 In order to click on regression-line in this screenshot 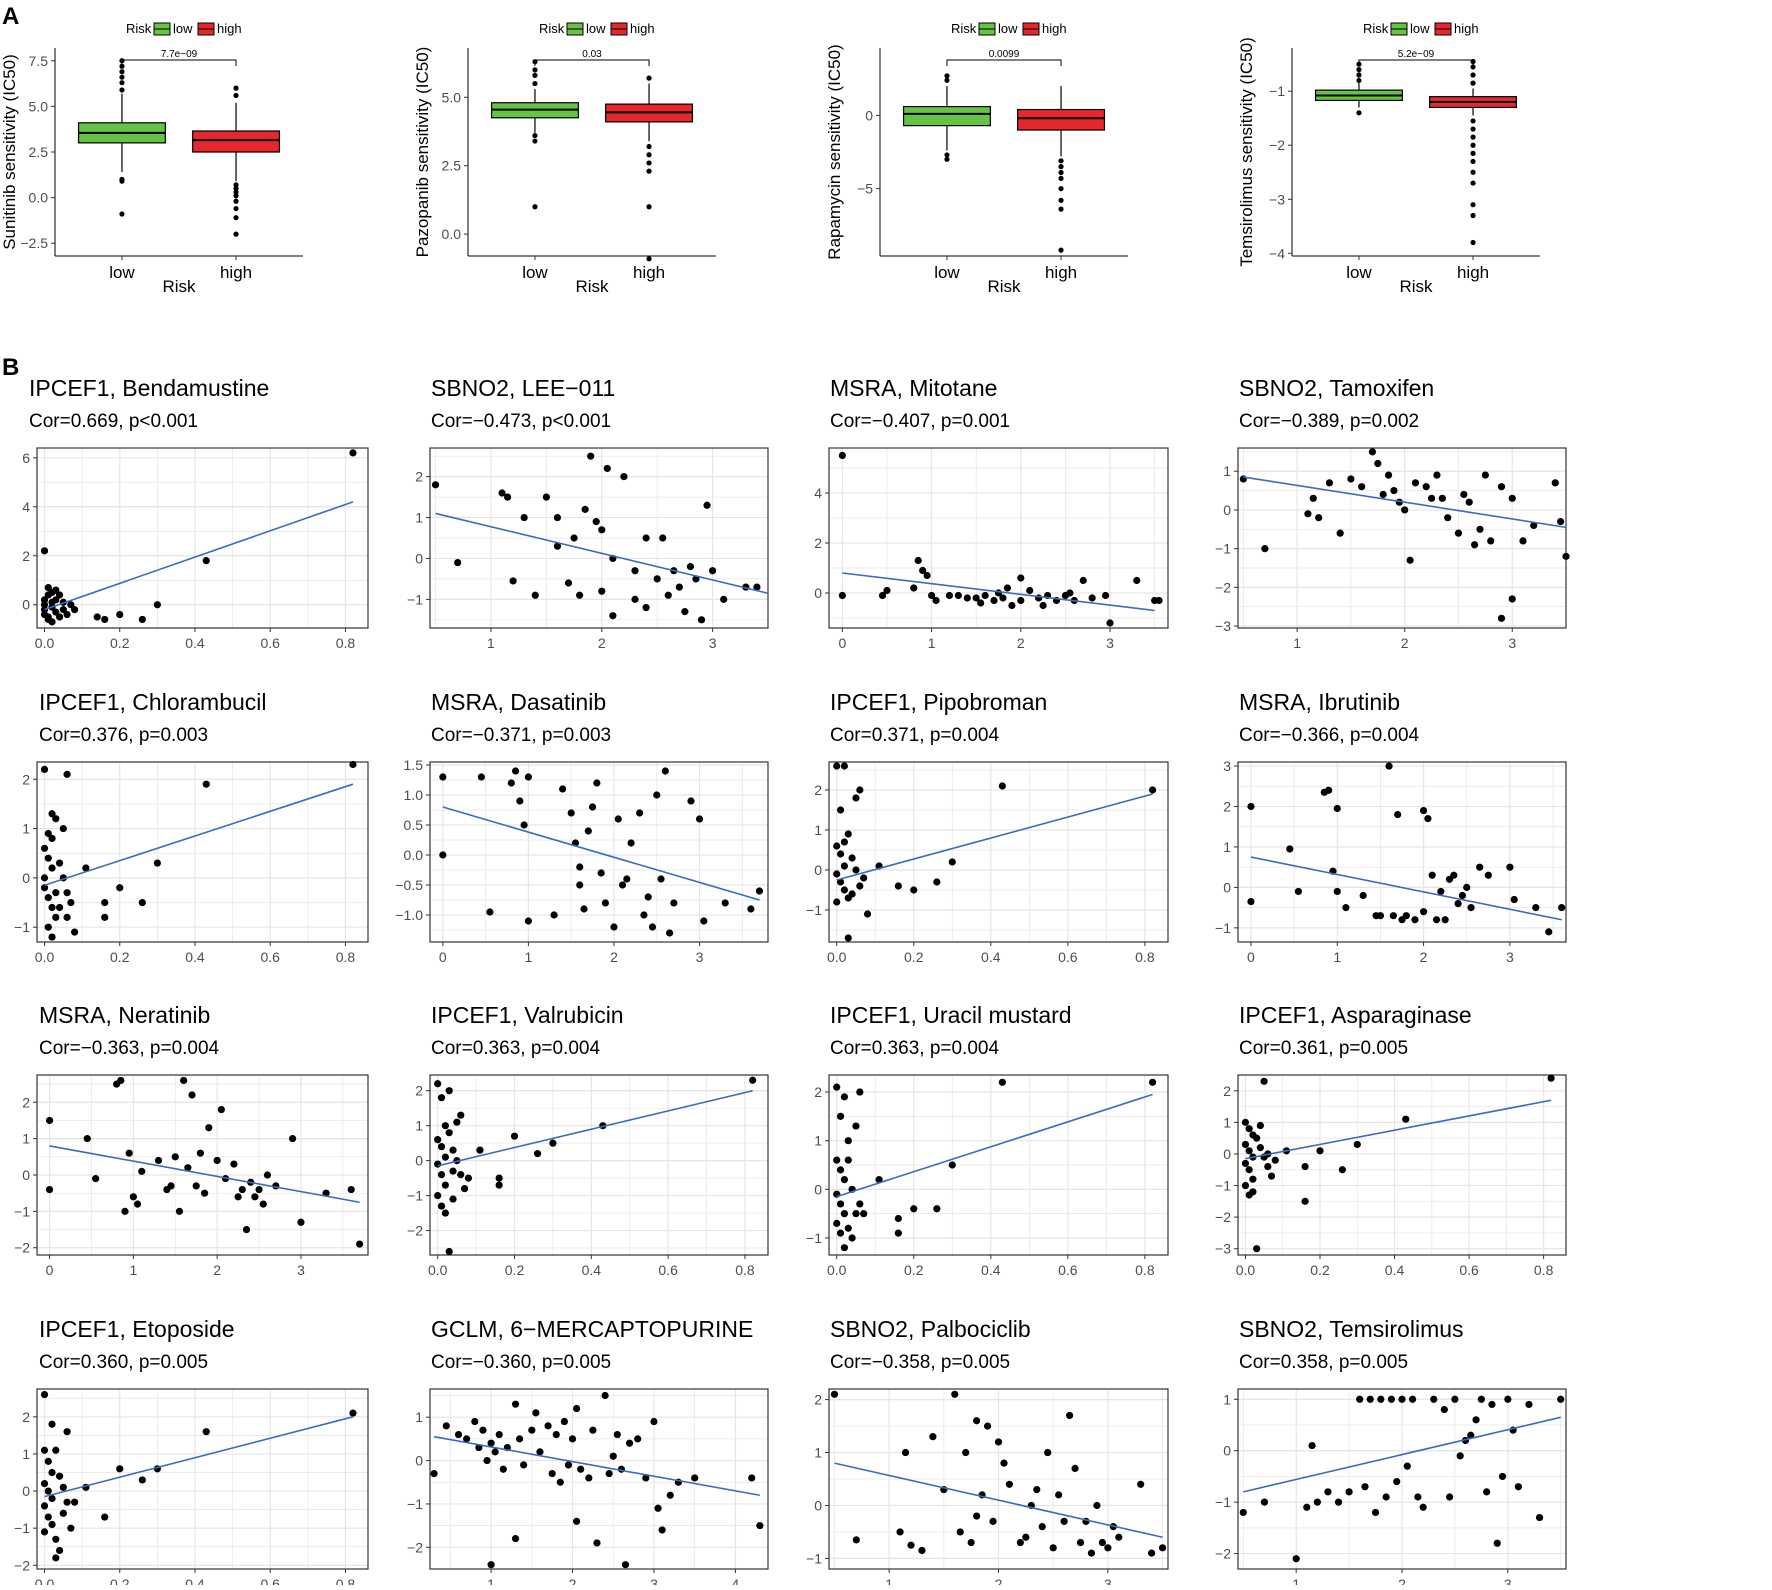, I will do `click(1398, 1129)`.